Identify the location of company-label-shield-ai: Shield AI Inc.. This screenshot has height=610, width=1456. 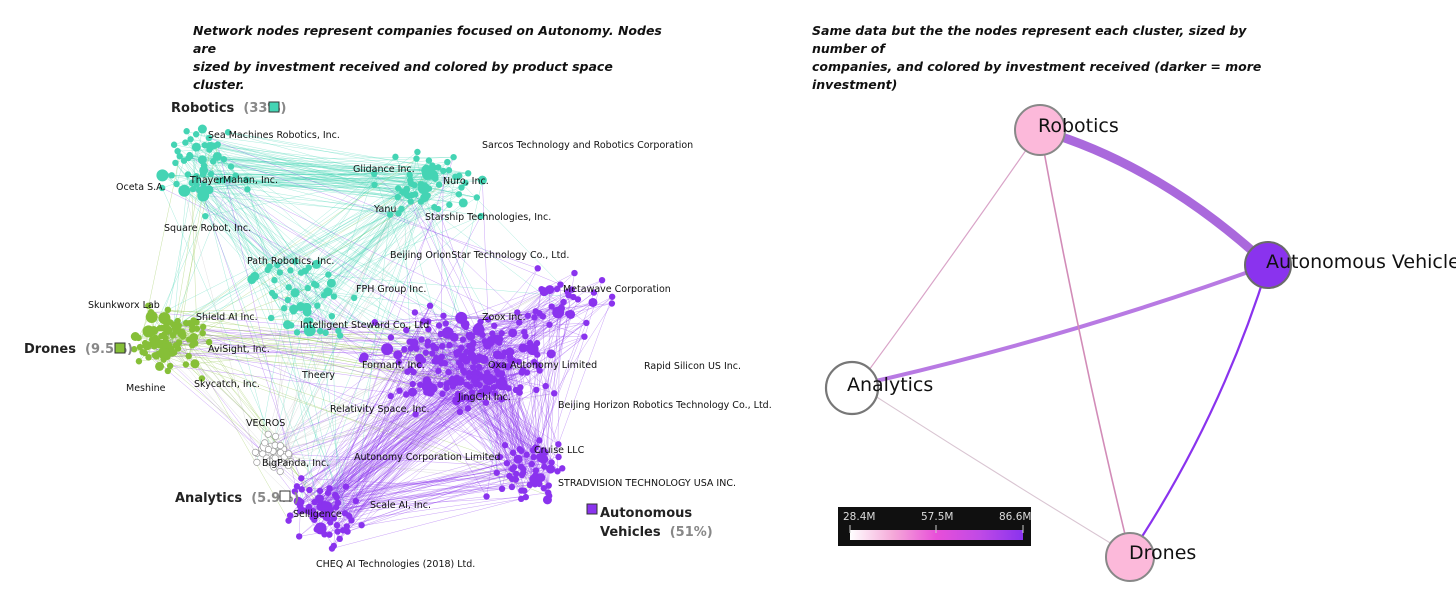
(227, 317).